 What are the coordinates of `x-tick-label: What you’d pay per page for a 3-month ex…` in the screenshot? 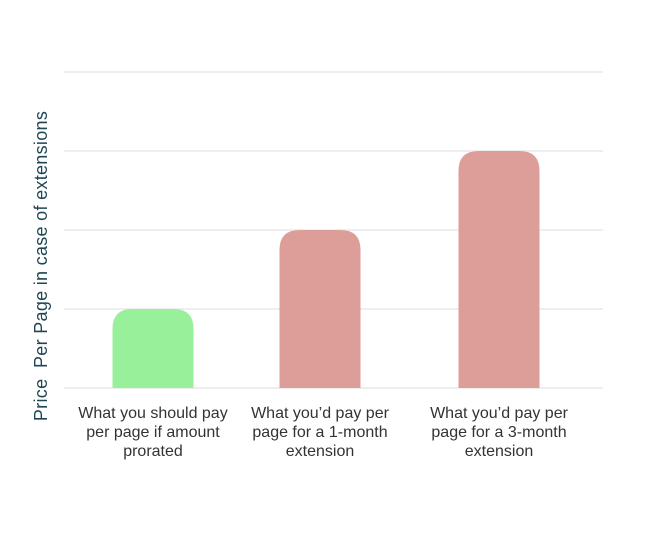 It's located at (499, 432).